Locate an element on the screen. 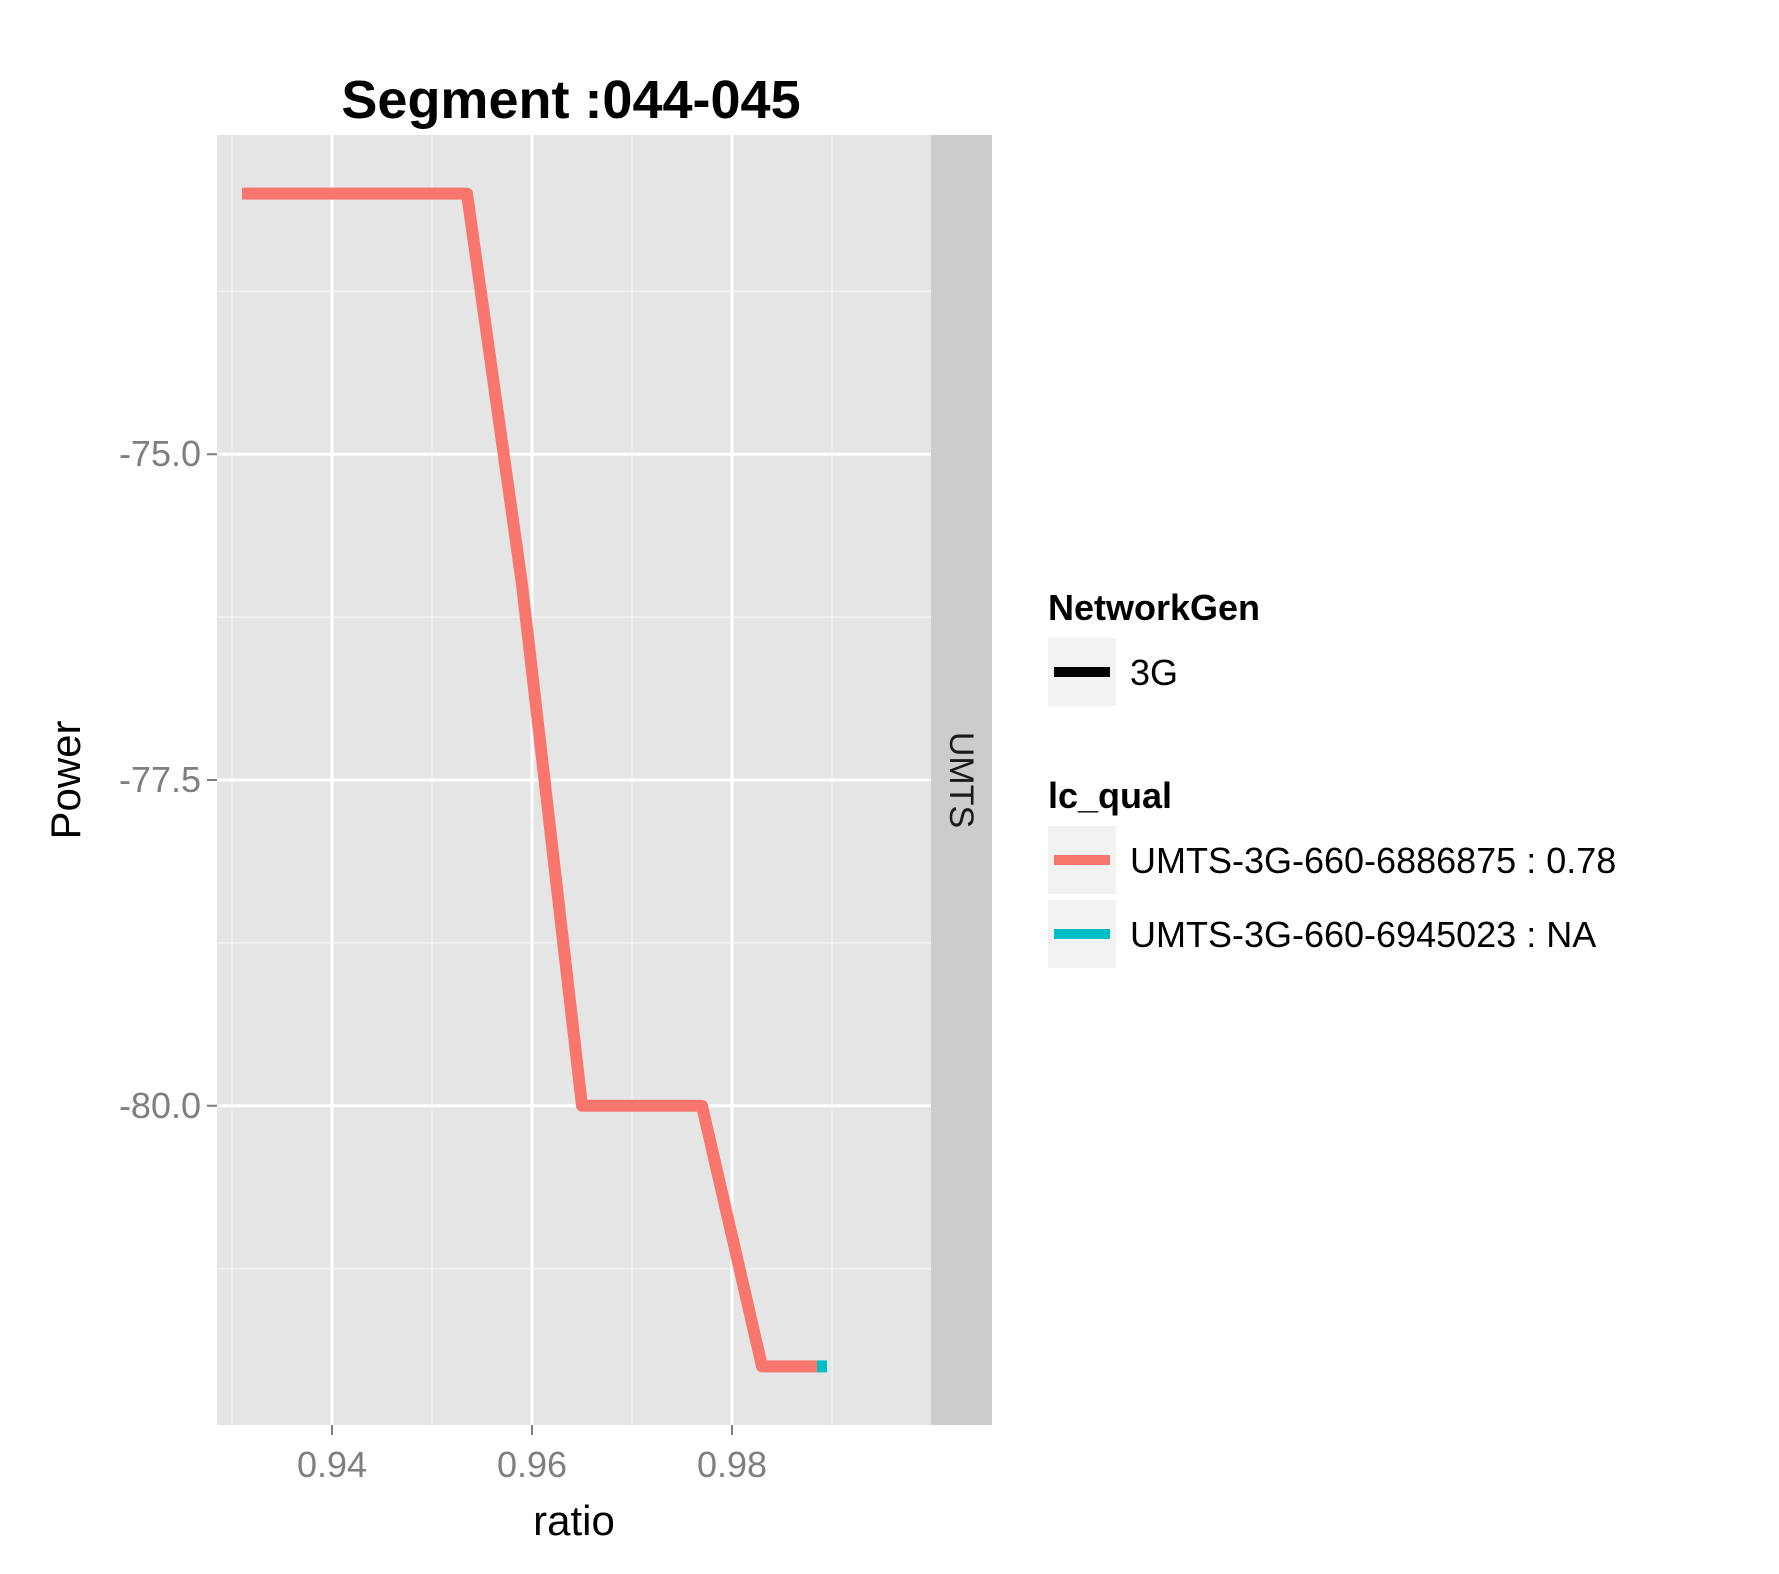  x-tick-label: 0.96 is located at coordinates (532, 1464).